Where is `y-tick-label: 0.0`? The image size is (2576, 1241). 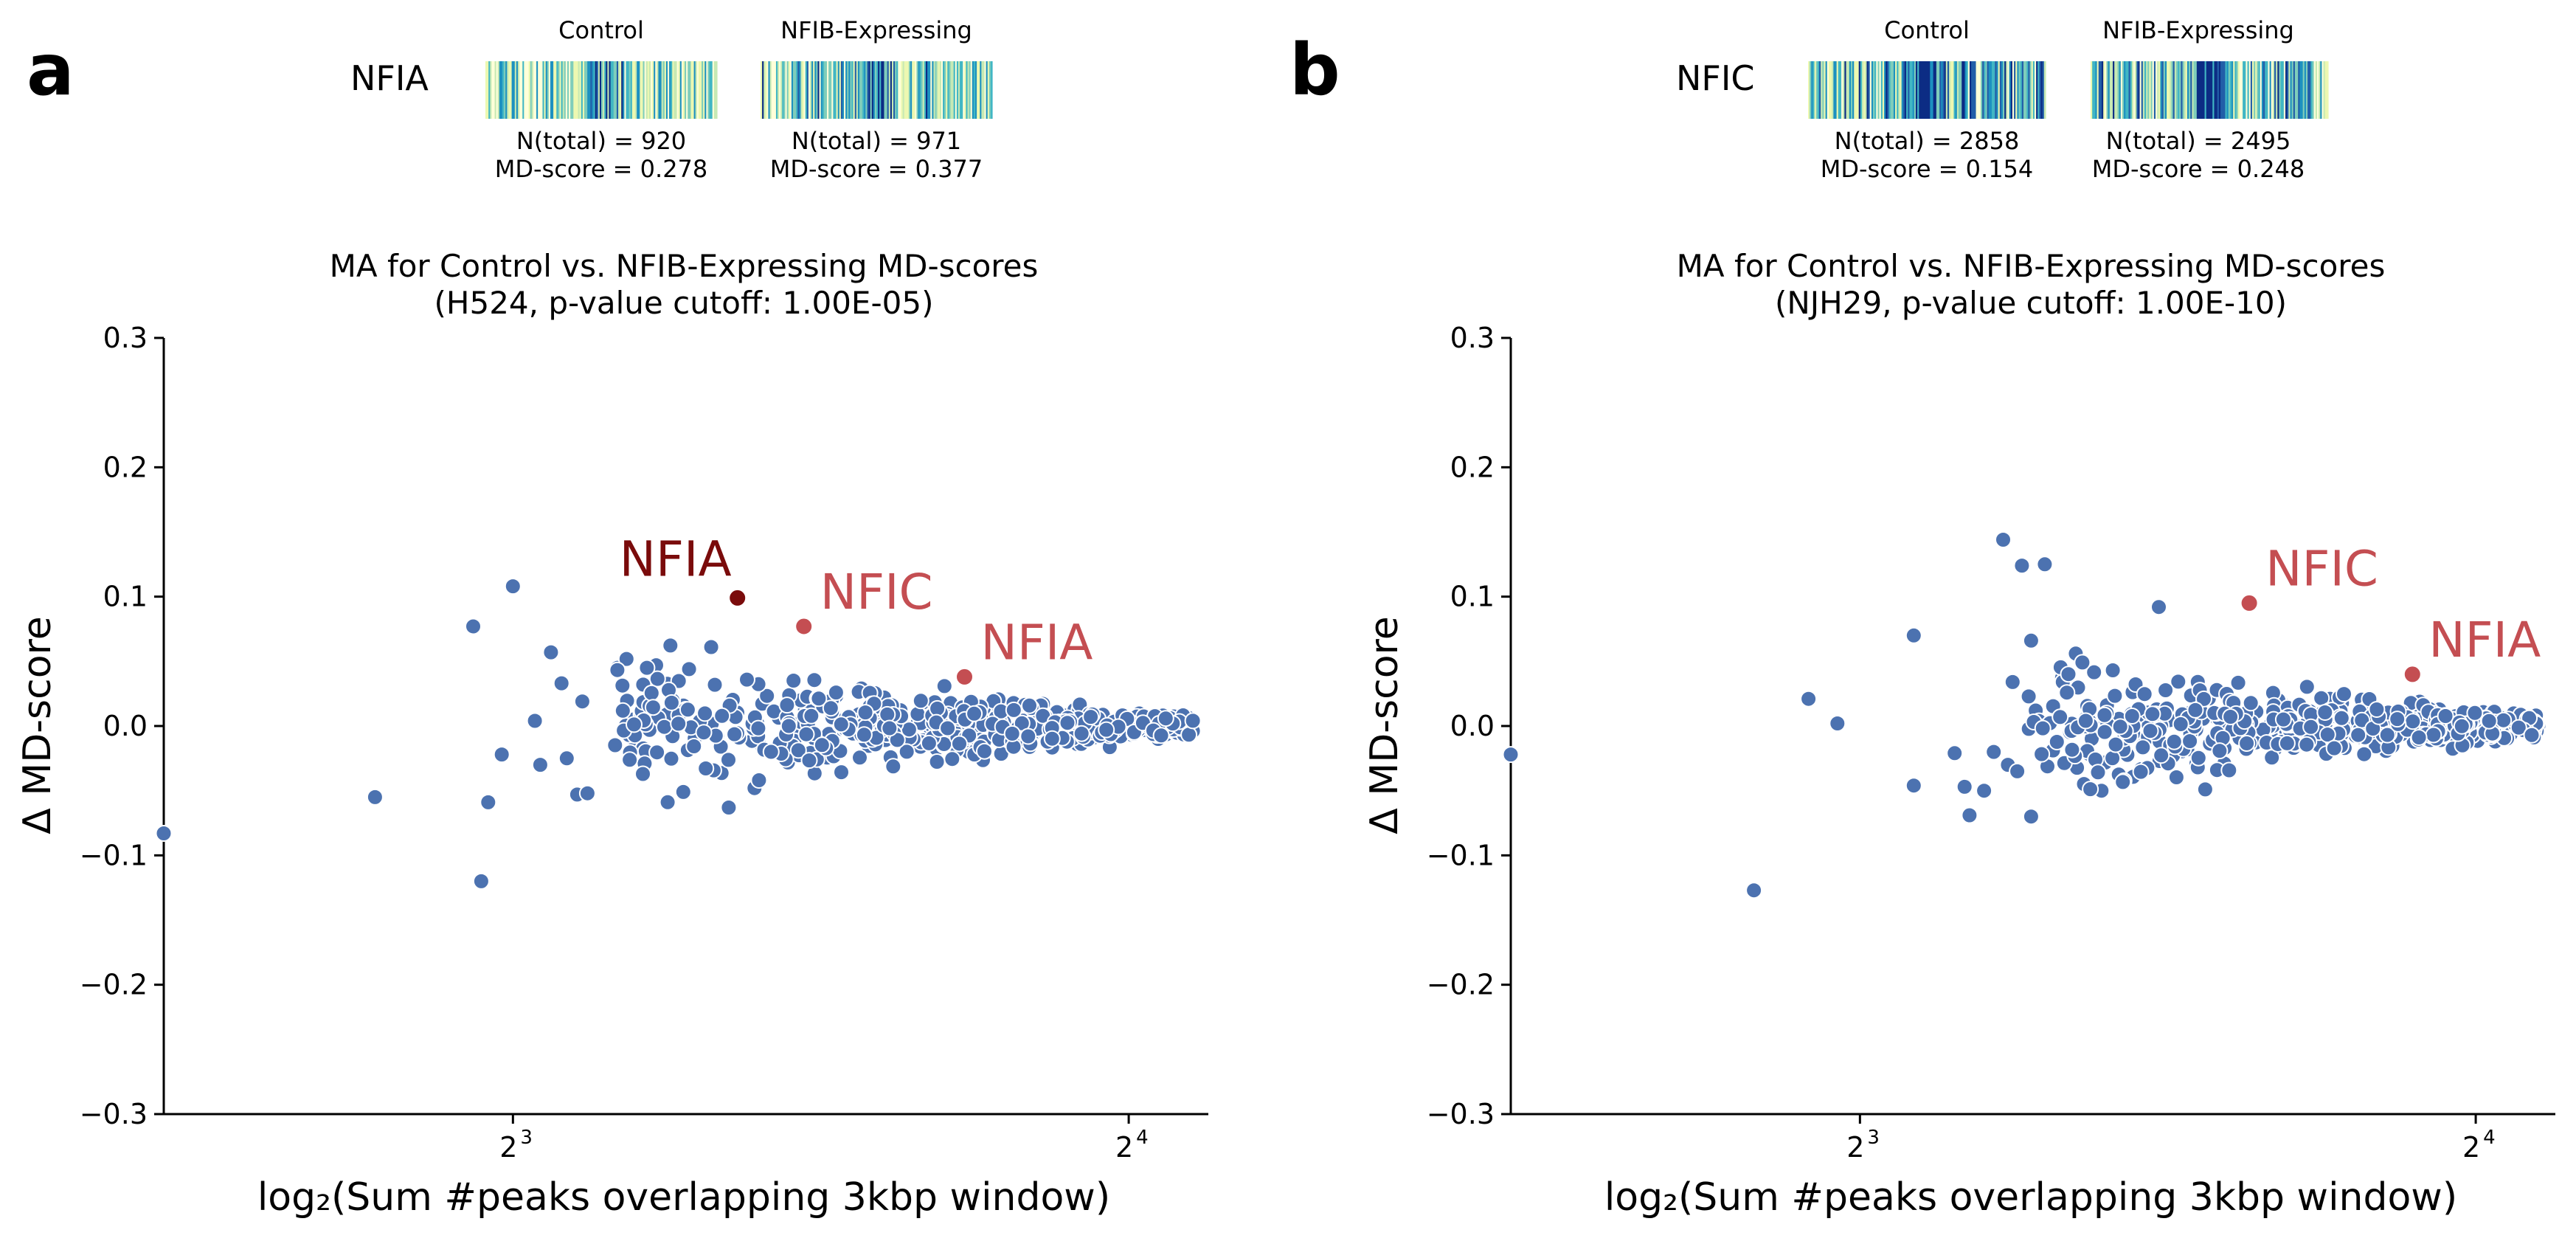
y-tick-label: 0.0 is located at coordinates (126, 726).